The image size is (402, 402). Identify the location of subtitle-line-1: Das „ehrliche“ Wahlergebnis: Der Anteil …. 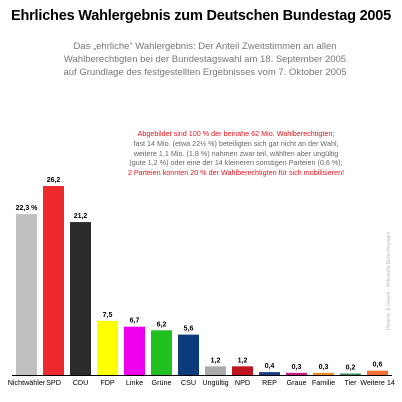
(205, 46).